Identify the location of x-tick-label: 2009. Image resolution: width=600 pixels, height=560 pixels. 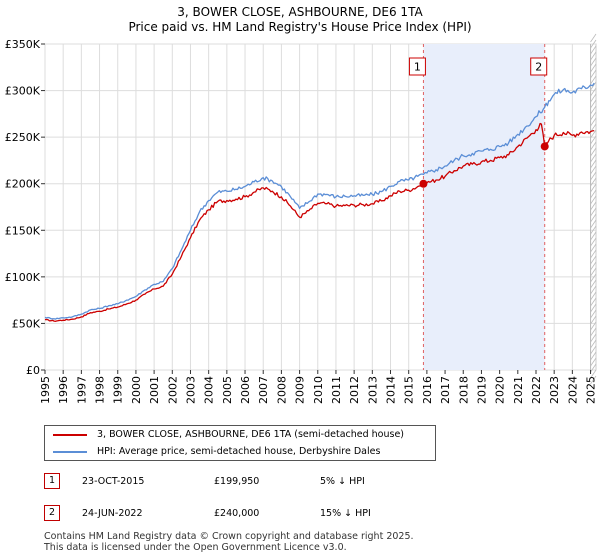
(300, 390).